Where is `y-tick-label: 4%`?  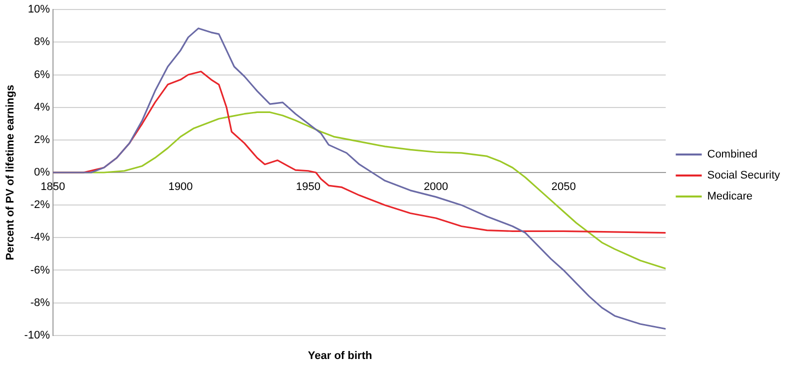 y-tick-label: 4% is located at coordinates (42, 107).